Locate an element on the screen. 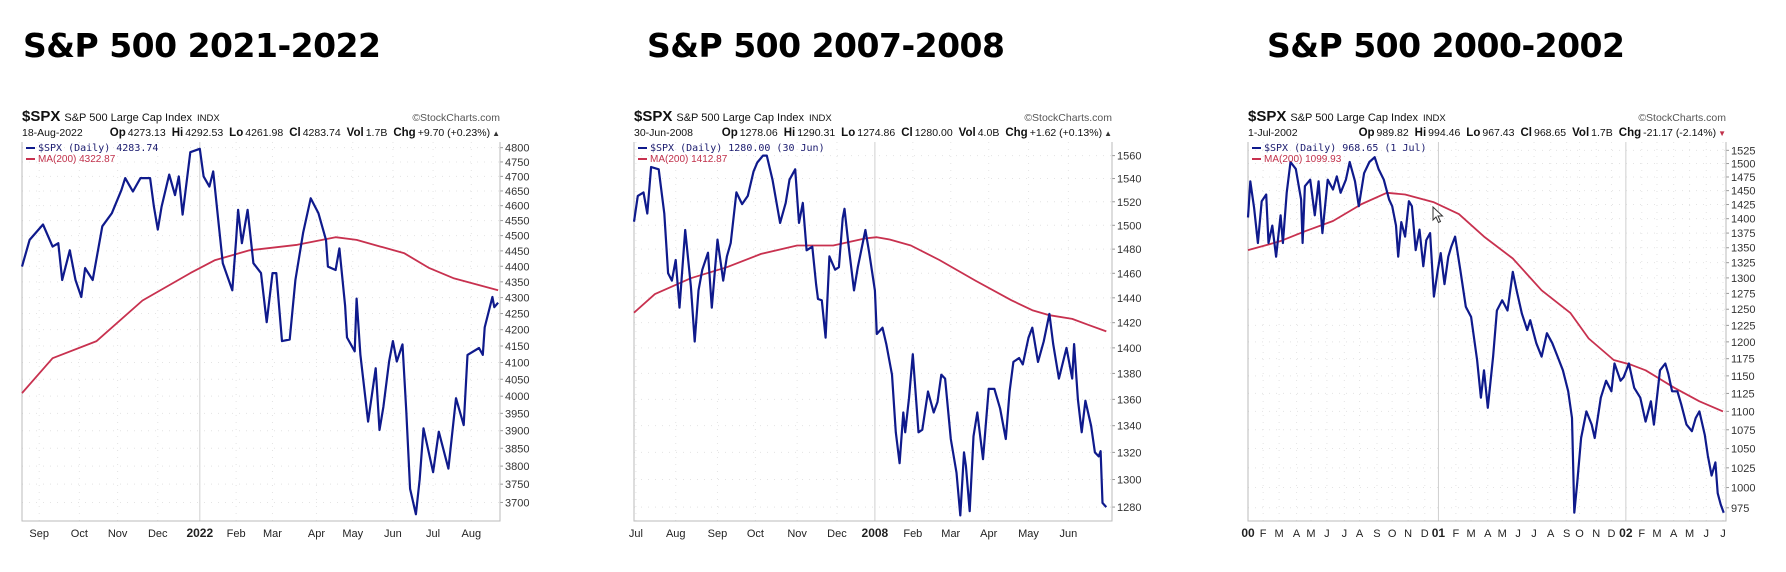 The height and width of the screenshot is (572, 1786). chart-title-2007-2008: S&P 500 2007-2008 is located at coordinates (826, 45).